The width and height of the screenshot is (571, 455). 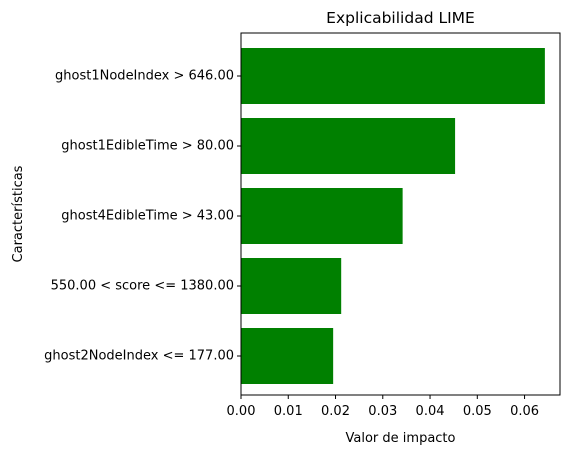 What do you see at coordinates (144, 76) in the screenshot?
I see `y-tick-label: ghost1NodeIndex > 646.00` at bounding box center [144, 76].